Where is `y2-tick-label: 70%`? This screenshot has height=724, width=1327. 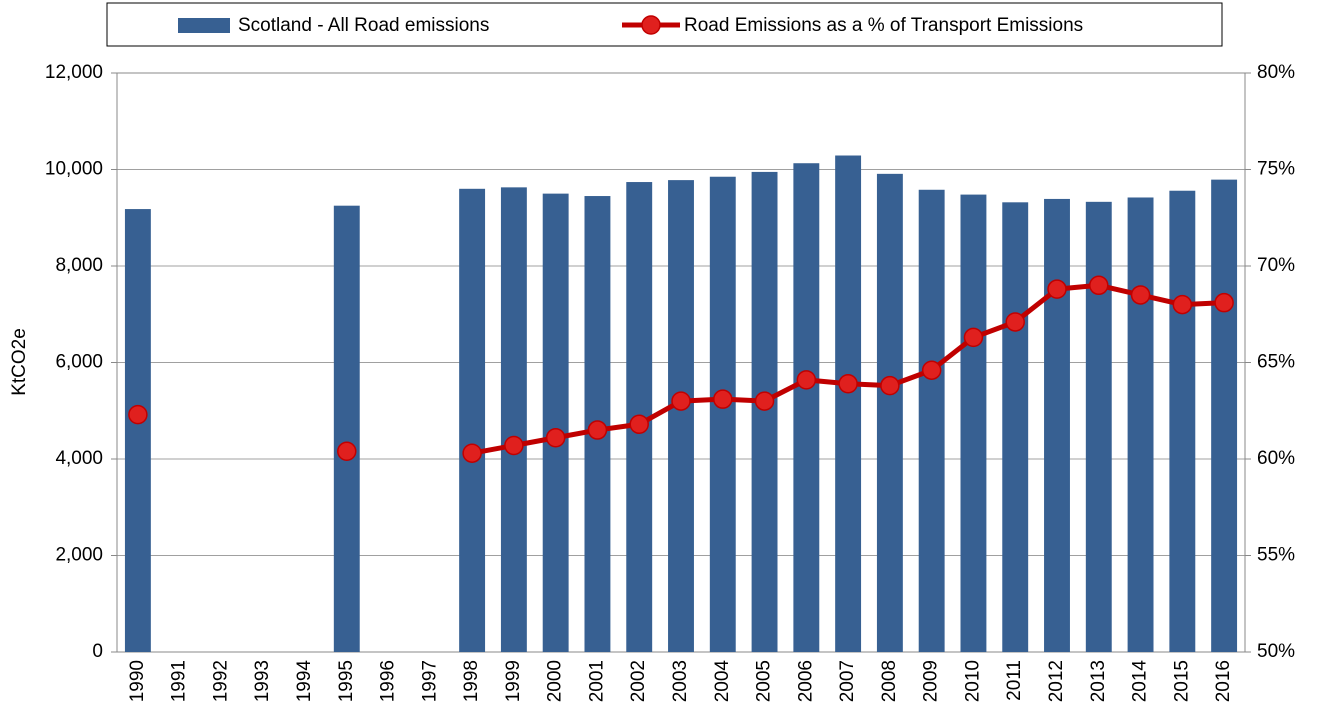 y2-tick-label: 70% is located at coordinates (1276, 265).